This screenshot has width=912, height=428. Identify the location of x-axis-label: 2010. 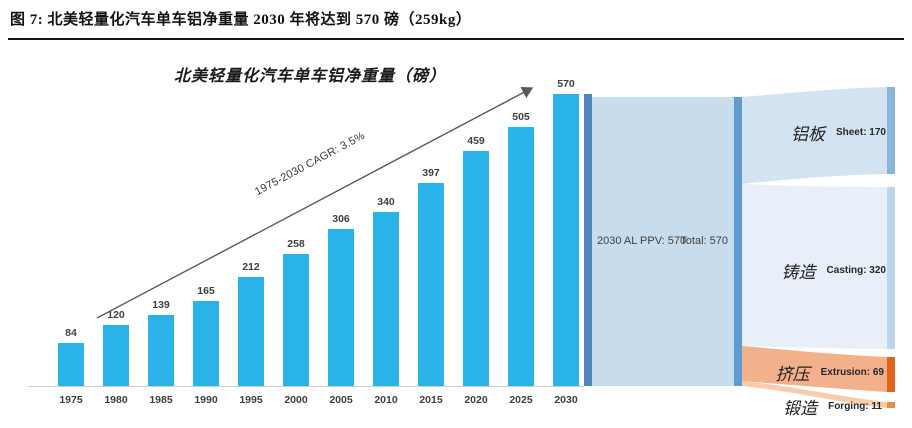
(386, 400).